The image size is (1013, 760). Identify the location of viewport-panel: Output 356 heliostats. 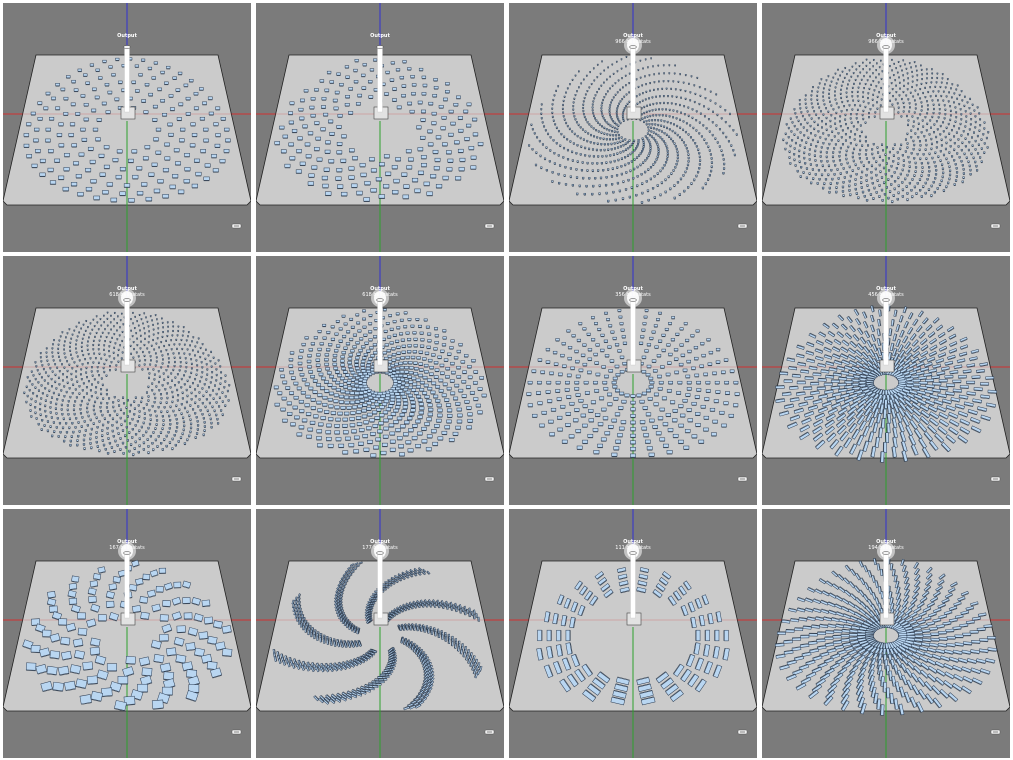
(633, 380).